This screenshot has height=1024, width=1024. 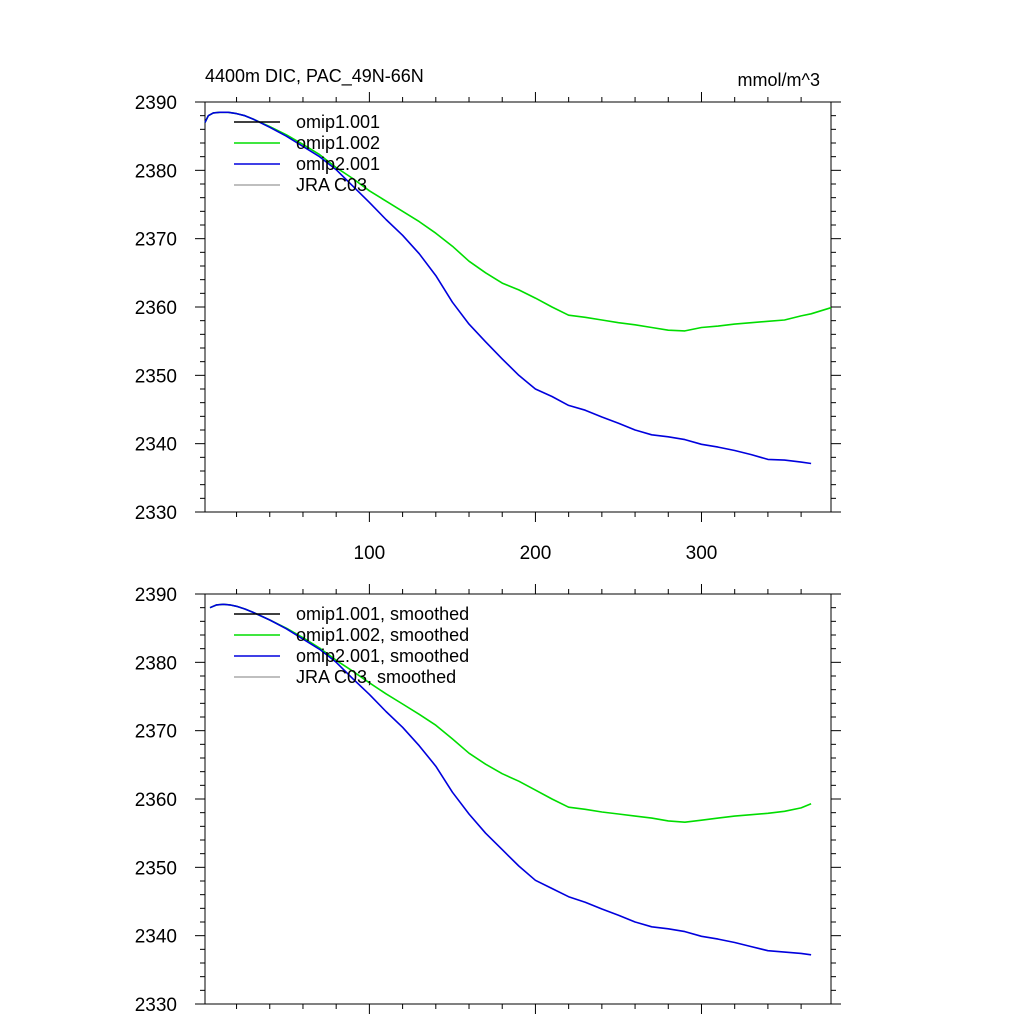 What do you see at coordinates (779, 80) in the screenshot?
I see `units-label: mmol/m^3` at bounding box center [779, 80].